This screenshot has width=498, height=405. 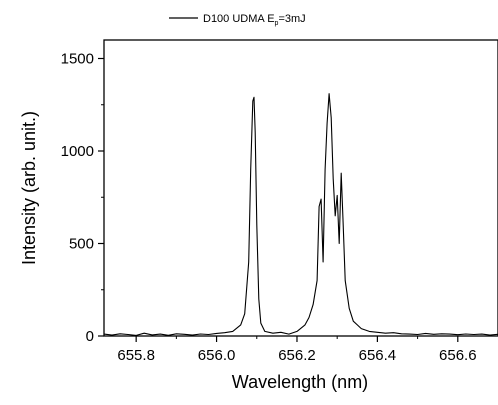 I want to click on y-tick-label: 0, so click(x=90, y=336).